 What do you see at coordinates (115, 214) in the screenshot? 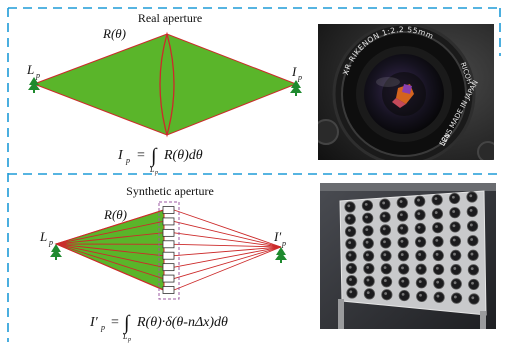
I see `synthetic-r-theta-label: R(θ)` at bounding box center [115, 214].